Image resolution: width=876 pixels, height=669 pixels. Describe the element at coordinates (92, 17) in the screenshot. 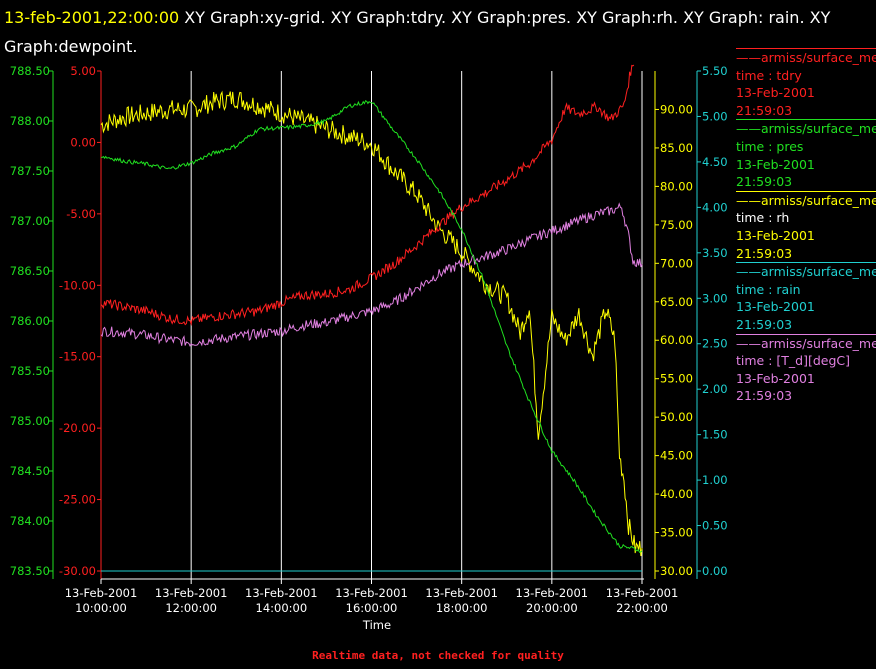

I see `title-timestamp: 13-feb-2001,22:00:00` at that location.